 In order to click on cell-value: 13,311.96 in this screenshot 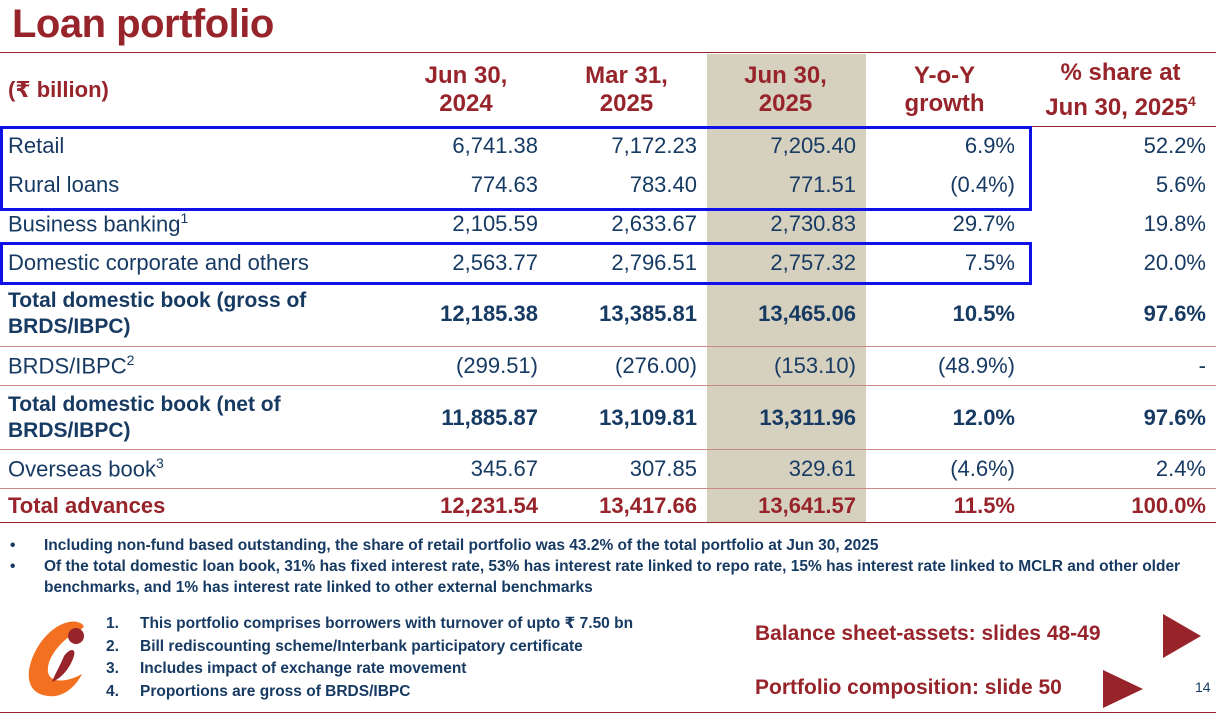, I will do `click(786, 417)`.